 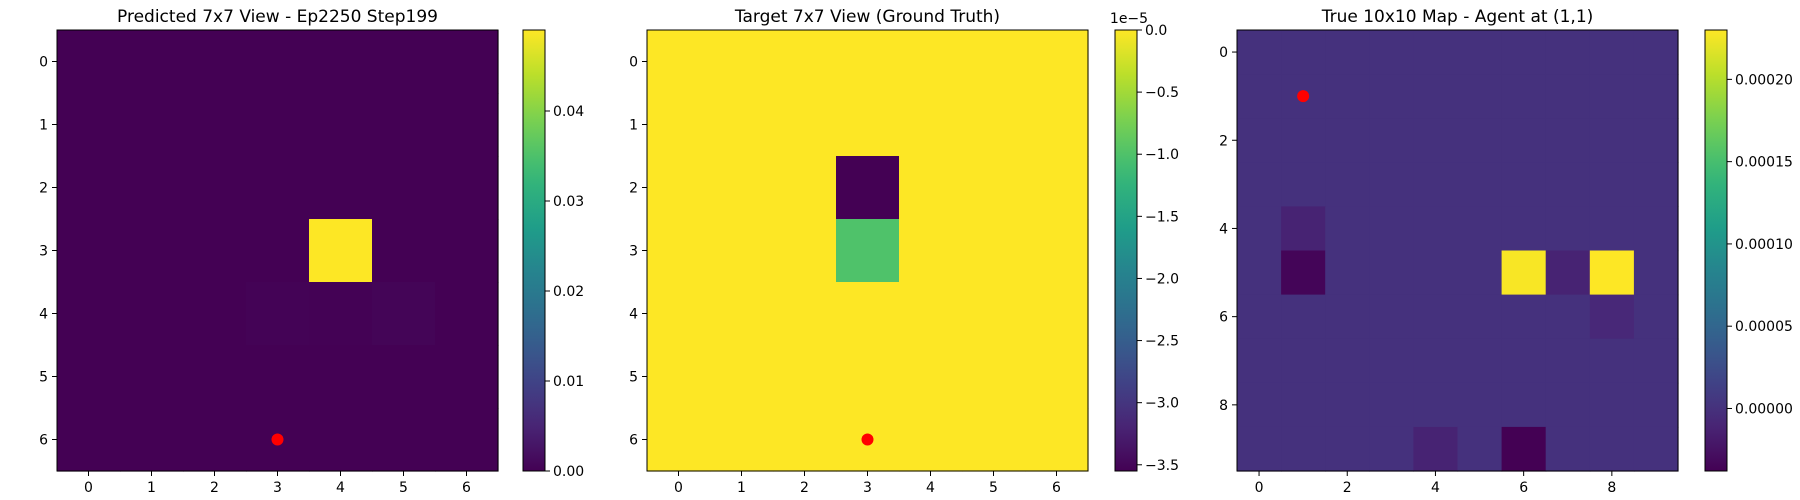 I want to click on colorbar-tick-label: −2.5, so click(x=1162, y=342).